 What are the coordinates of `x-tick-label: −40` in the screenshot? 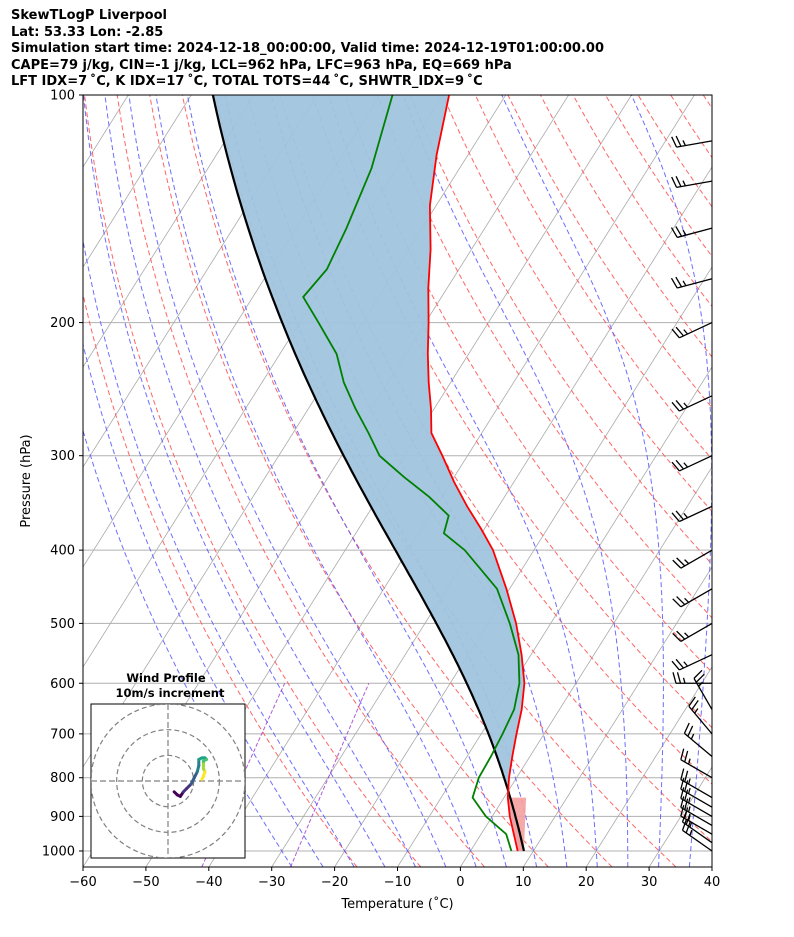 It's located at (208, 882).